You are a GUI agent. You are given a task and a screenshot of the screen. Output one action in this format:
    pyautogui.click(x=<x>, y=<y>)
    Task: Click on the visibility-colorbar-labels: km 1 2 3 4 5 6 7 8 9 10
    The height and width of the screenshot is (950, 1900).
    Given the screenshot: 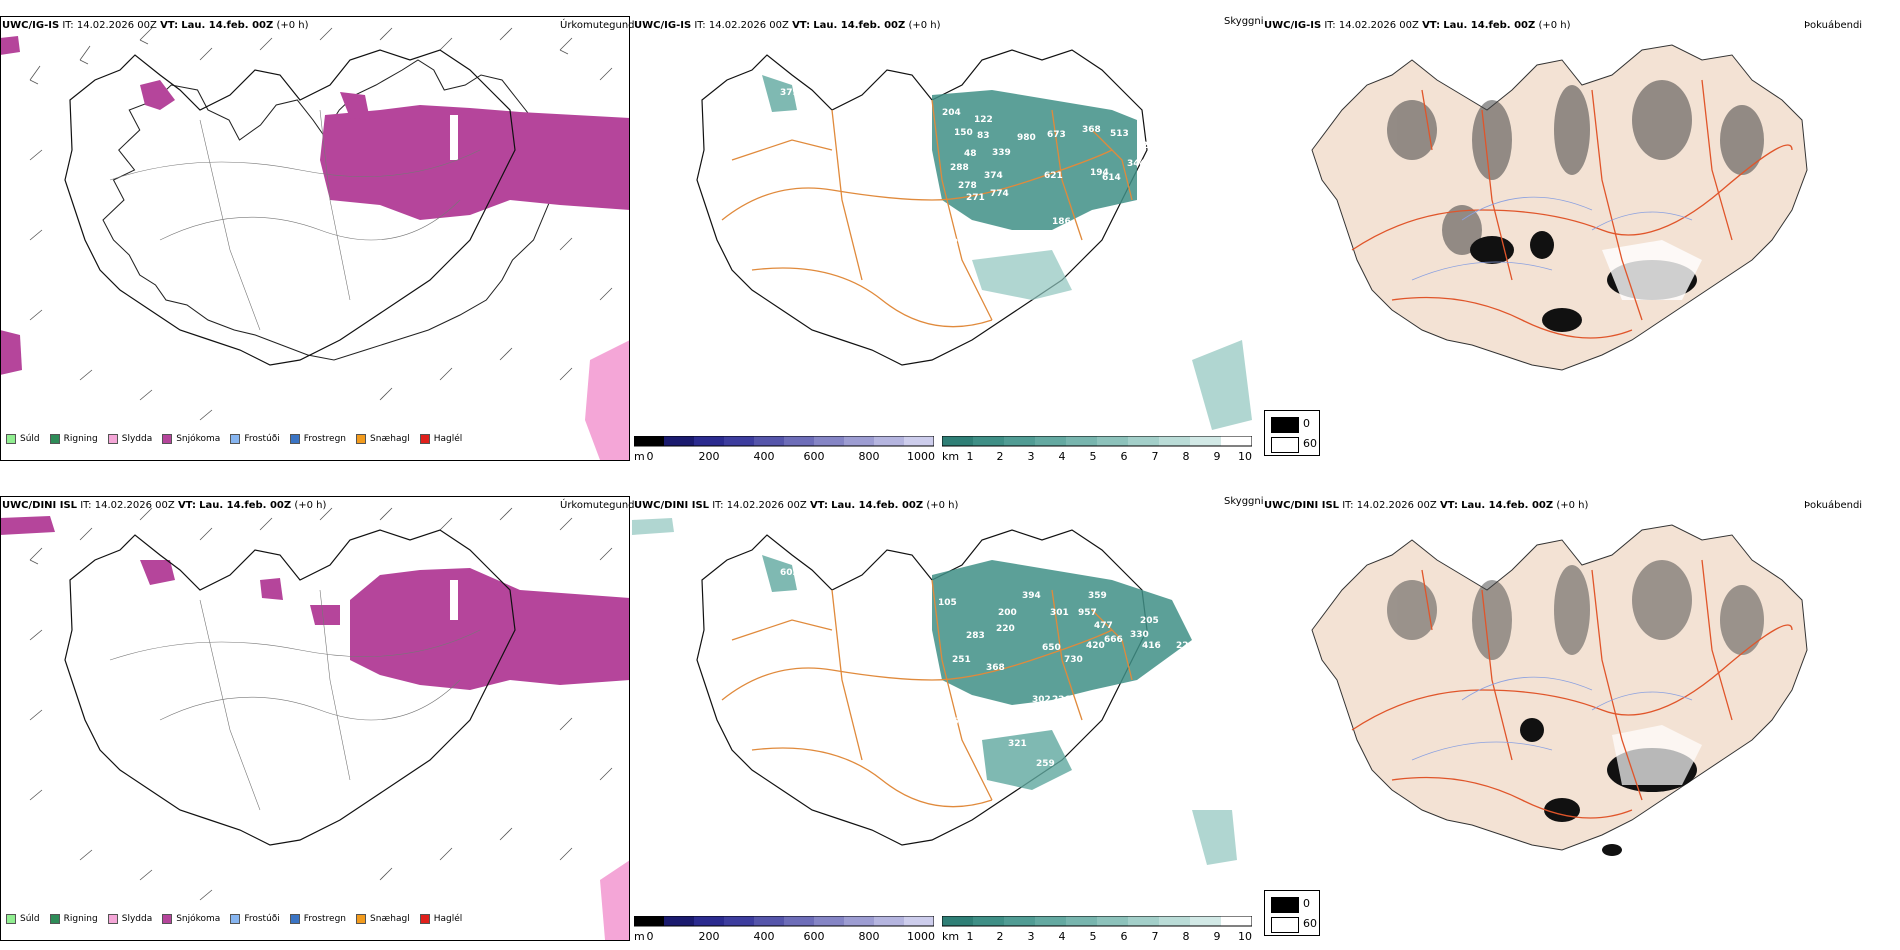 What is the action you would take?
    pyautogui.click(x=1097, y=457)
    